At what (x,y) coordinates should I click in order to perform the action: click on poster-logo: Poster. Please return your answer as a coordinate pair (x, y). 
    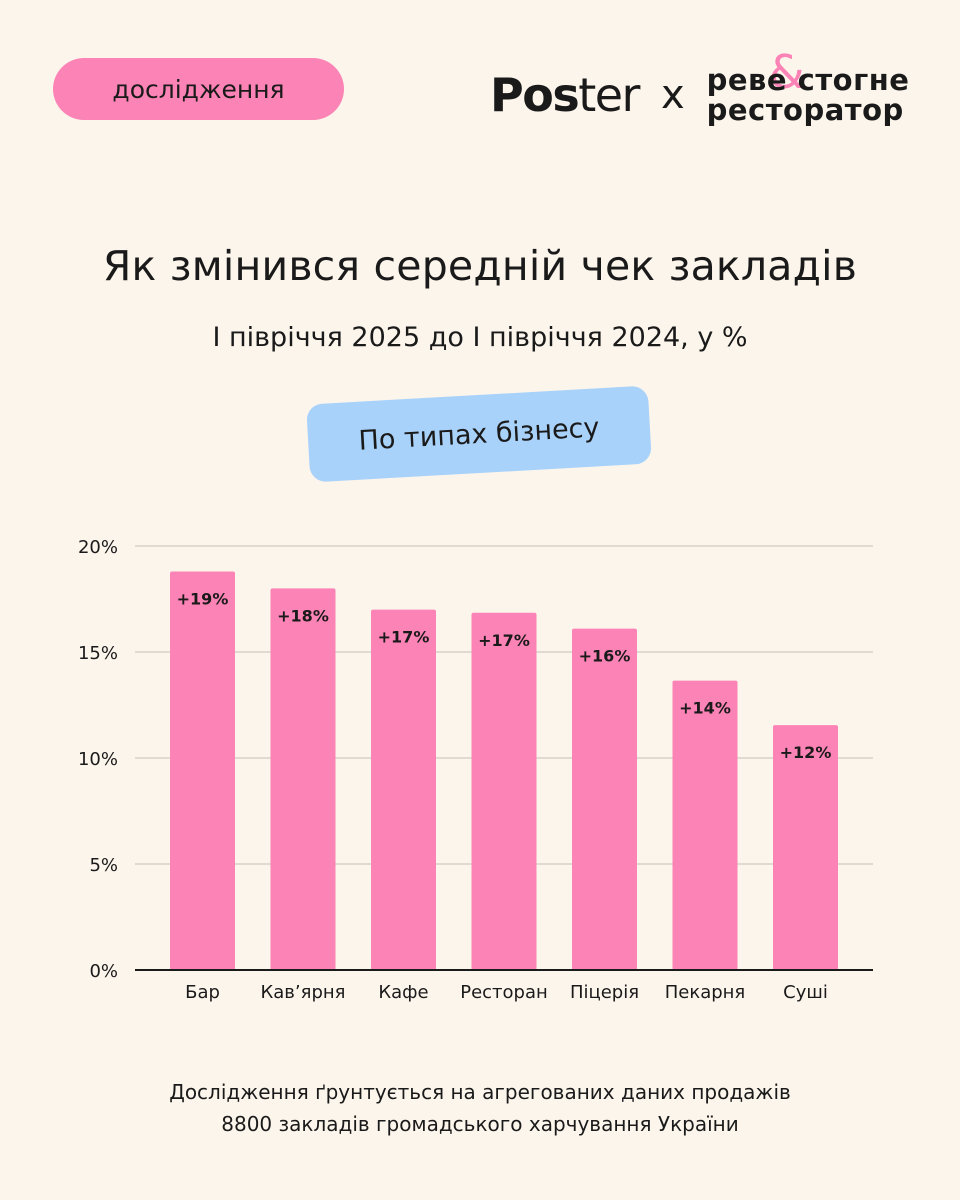
    Looking at the image, I should click on (565, 95).